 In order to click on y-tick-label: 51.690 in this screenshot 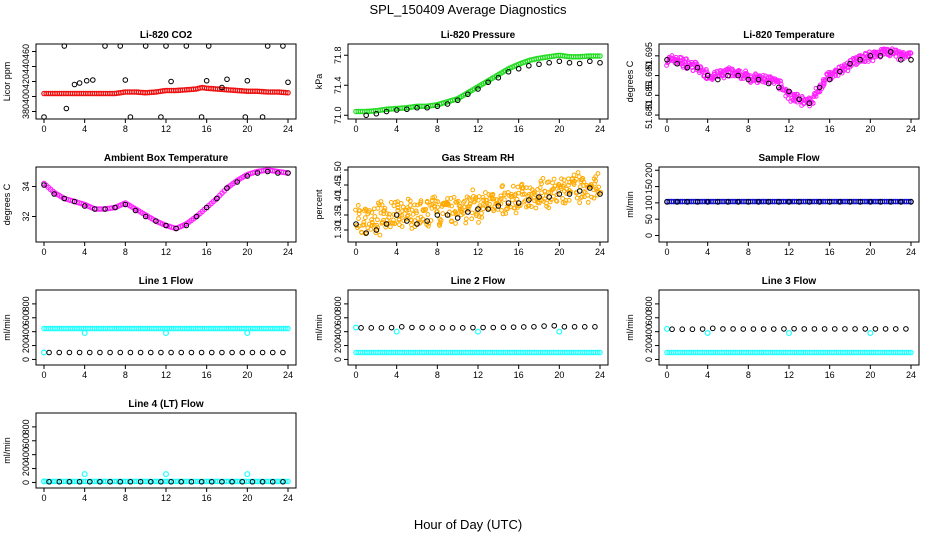, I will do `click(649, 76)`.